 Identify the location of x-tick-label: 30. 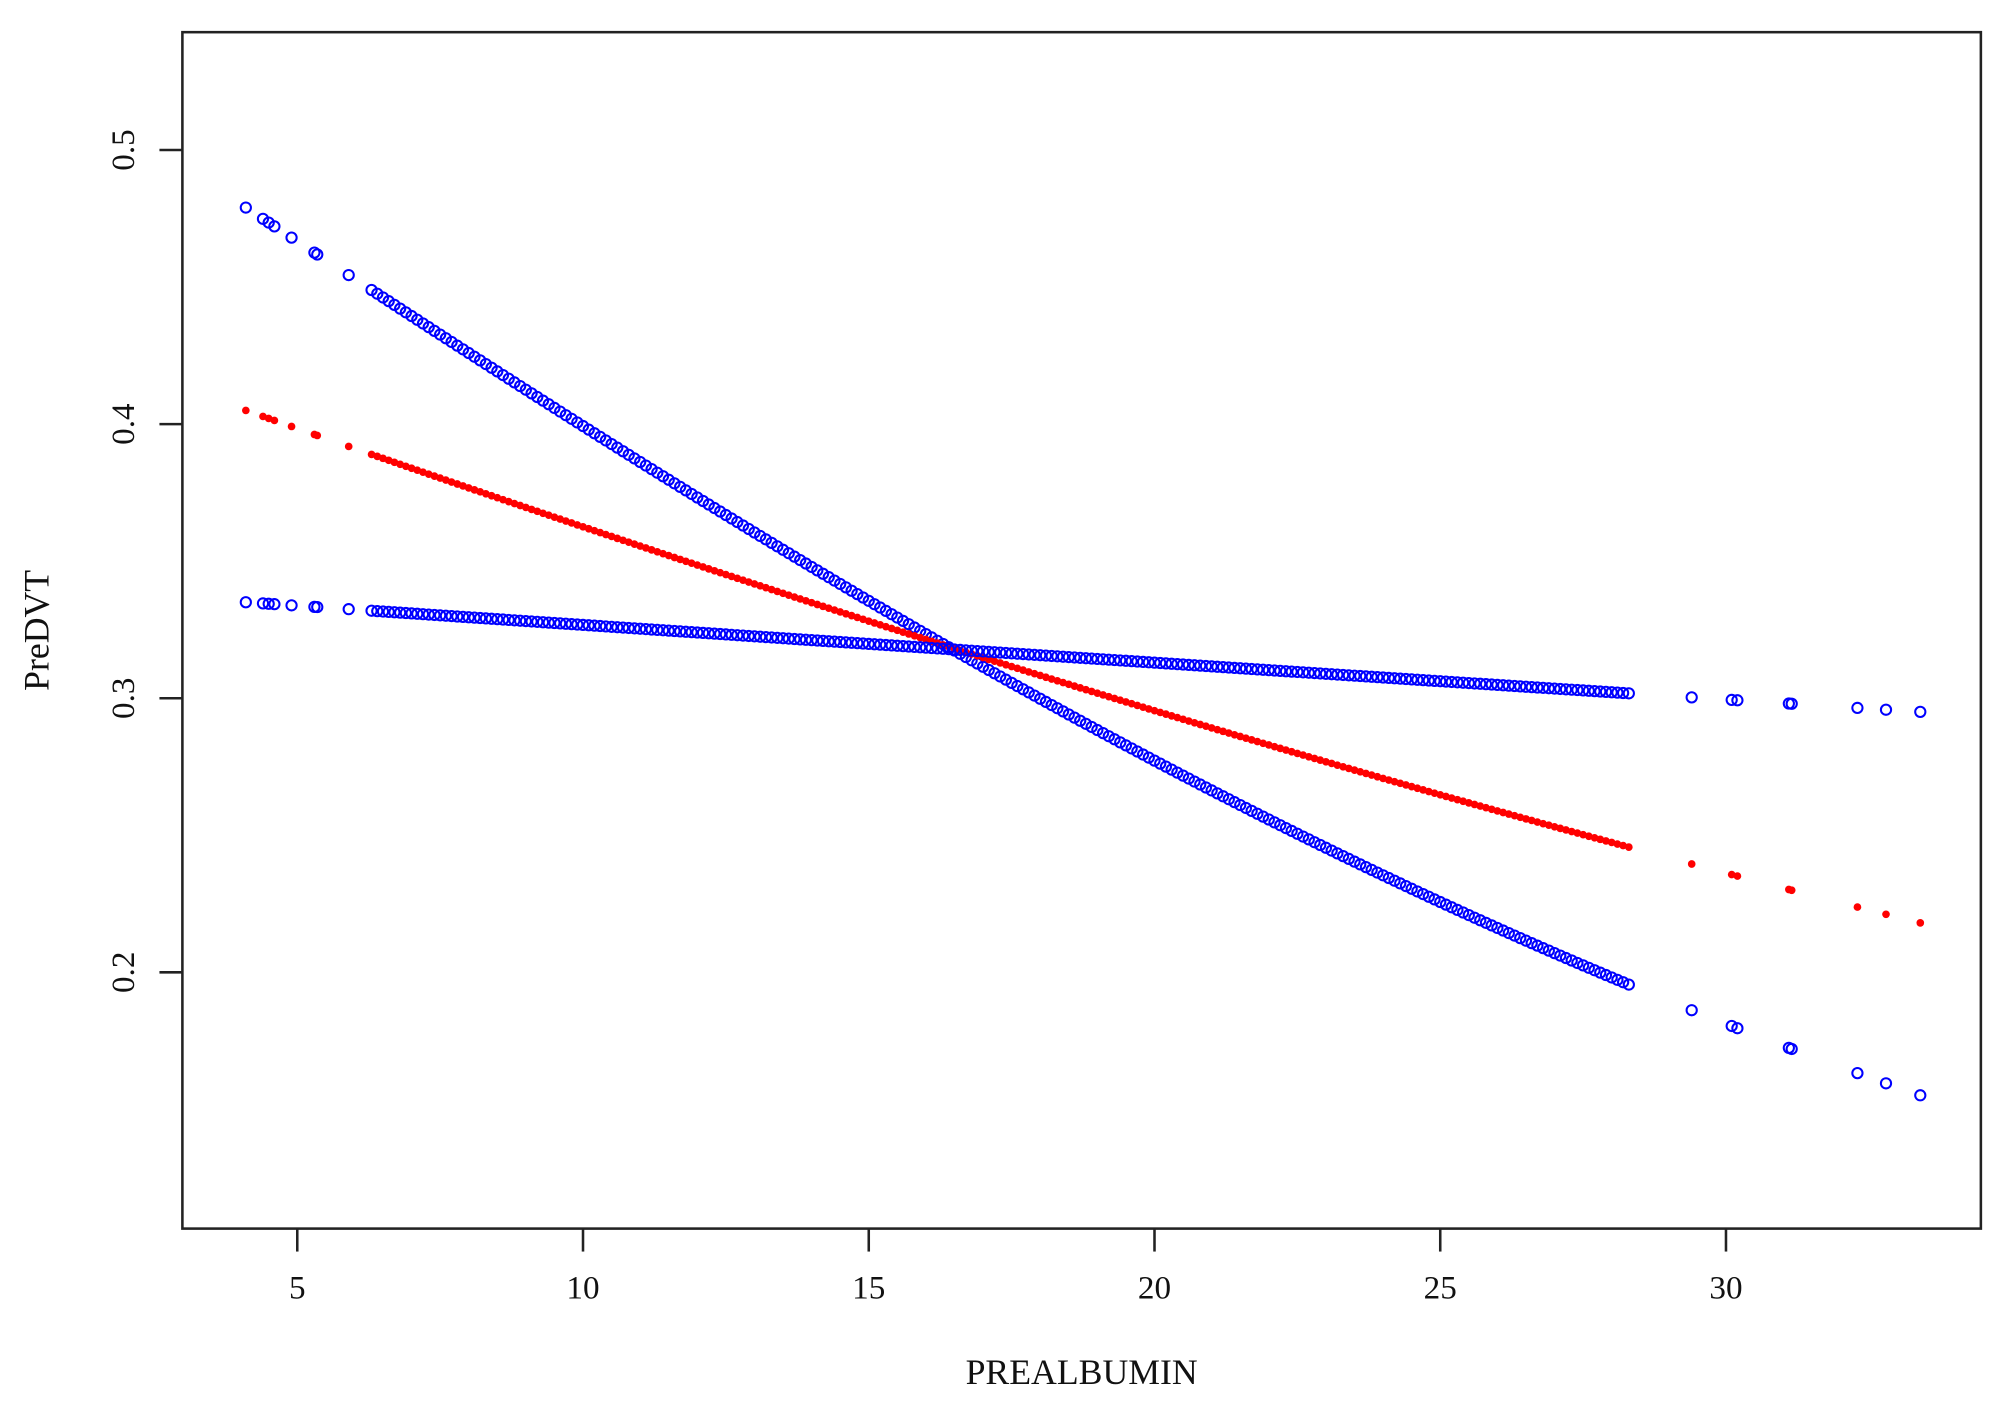
(1725, 1288).